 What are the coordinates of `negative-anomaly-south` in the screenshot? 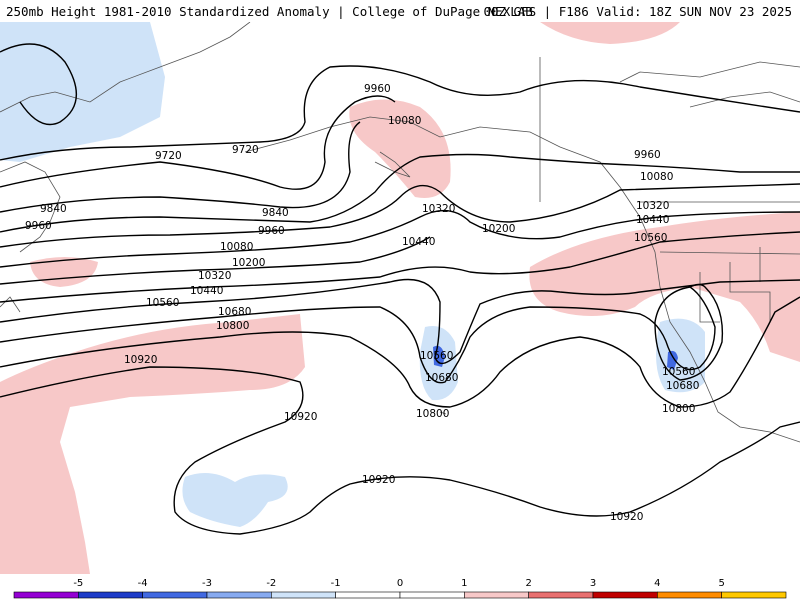 It's located at (235, 500).